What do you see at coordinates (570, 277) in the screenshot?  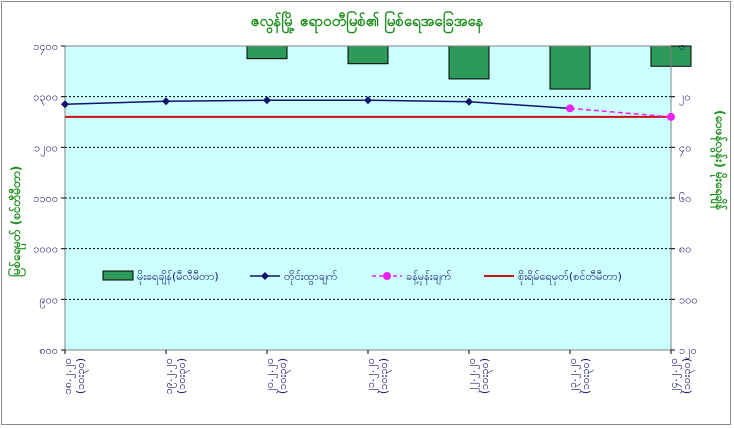 I see `legend-label: စိုးရိမ်ရေမှတ်(စင်တီမီတာ)` at bounding box center [570, 277].